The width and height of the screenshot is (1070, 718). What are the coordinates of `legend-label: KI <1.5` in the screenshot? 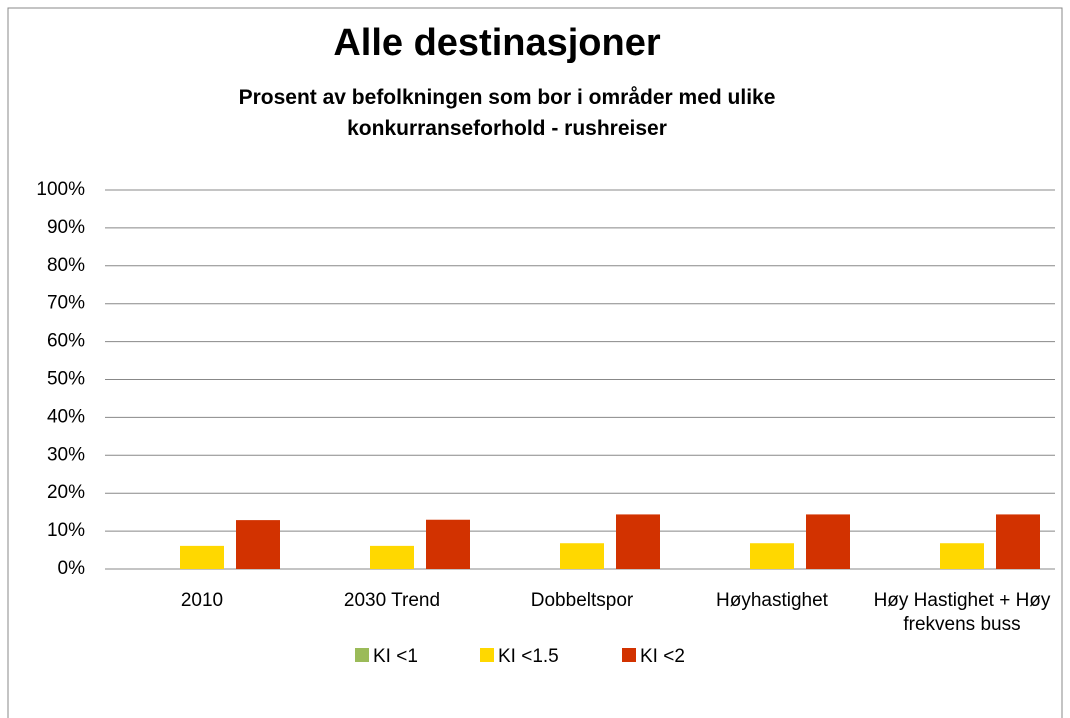 It's located at (528, 656).